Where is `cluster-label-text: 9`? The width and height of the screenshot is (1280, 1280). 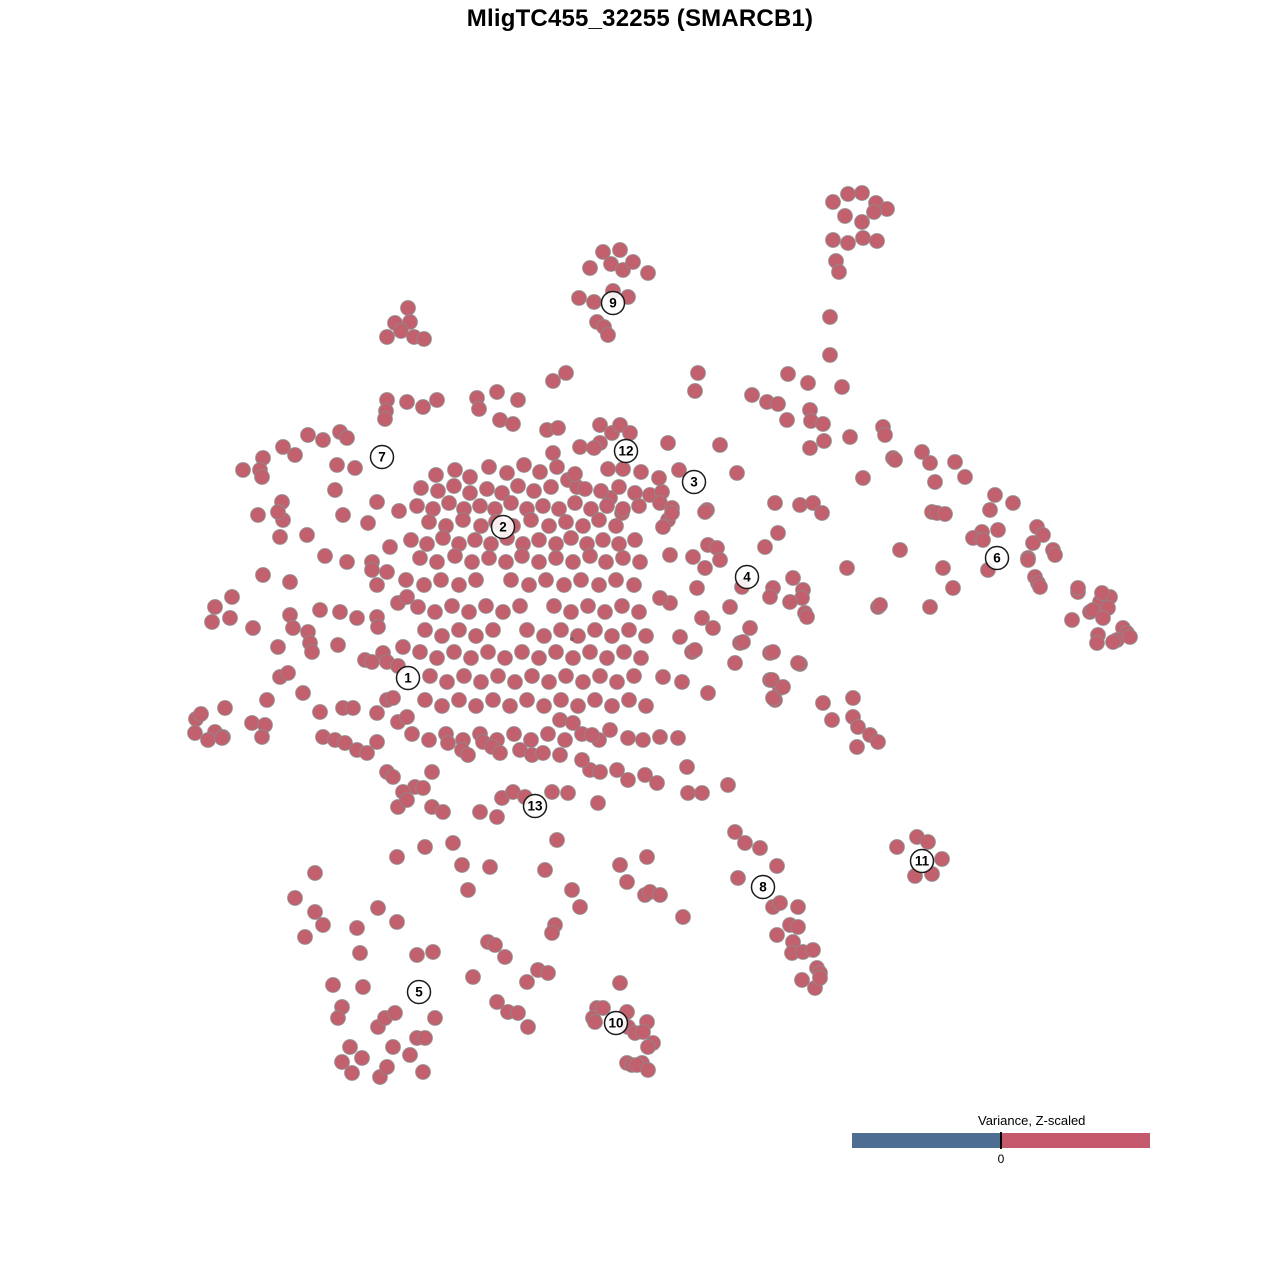
cluster-label-text: 9 is located at coordinates (613, 303).